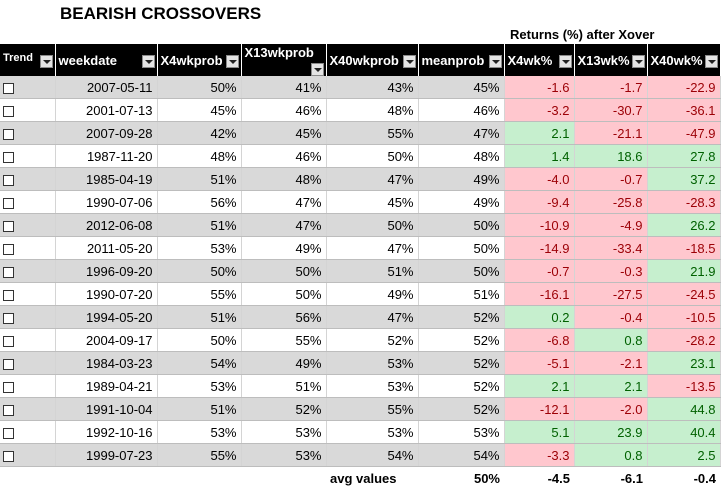  What do you see at coordinates (461, 156) in the screenshot?
I see `meanprob-cell: 48%` at bounding box center [461, 156].